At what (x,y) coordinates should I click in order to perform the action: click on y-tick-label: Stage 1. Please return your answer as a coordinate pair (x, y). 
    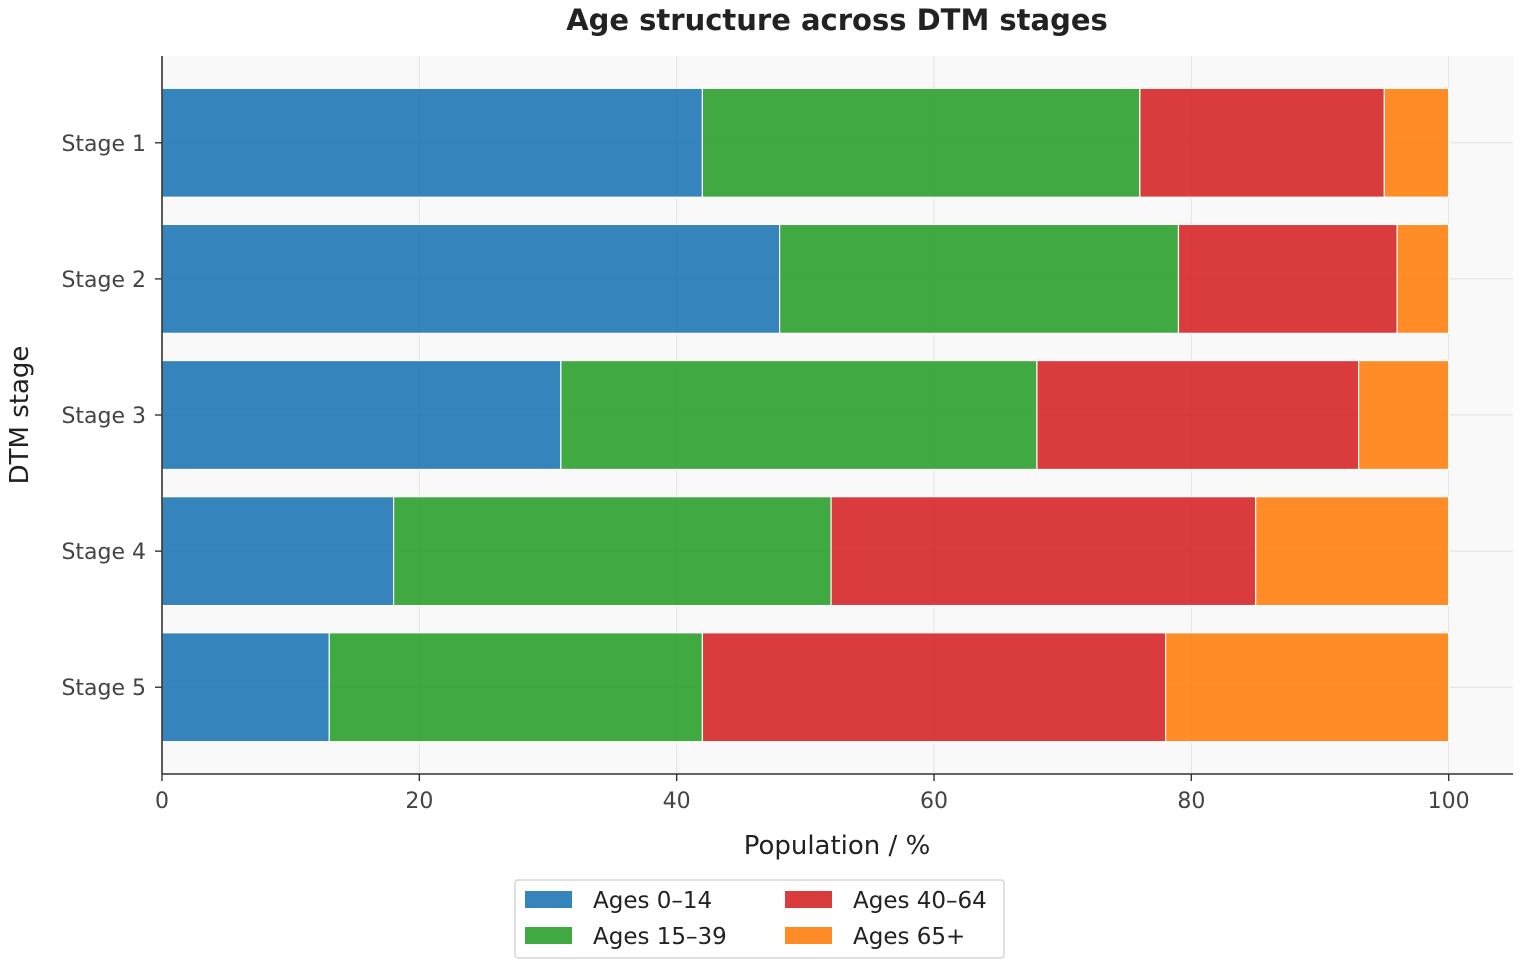
    Looking at the image, I should click on (103, 144).